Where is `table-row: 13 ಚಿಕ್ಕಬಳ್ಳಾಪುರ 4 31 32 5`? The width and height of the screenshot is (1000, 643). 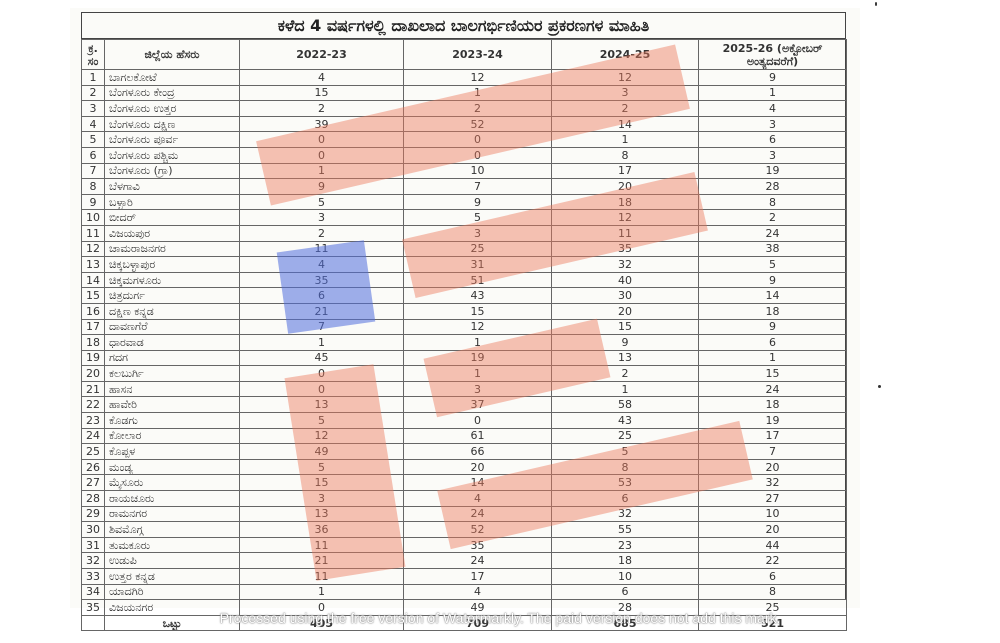 table-row: 13 ಚಿಕ್ಕಬಳ್ಳಾಪುರ 4 31 32 5 is located at coordinates (464, 264).